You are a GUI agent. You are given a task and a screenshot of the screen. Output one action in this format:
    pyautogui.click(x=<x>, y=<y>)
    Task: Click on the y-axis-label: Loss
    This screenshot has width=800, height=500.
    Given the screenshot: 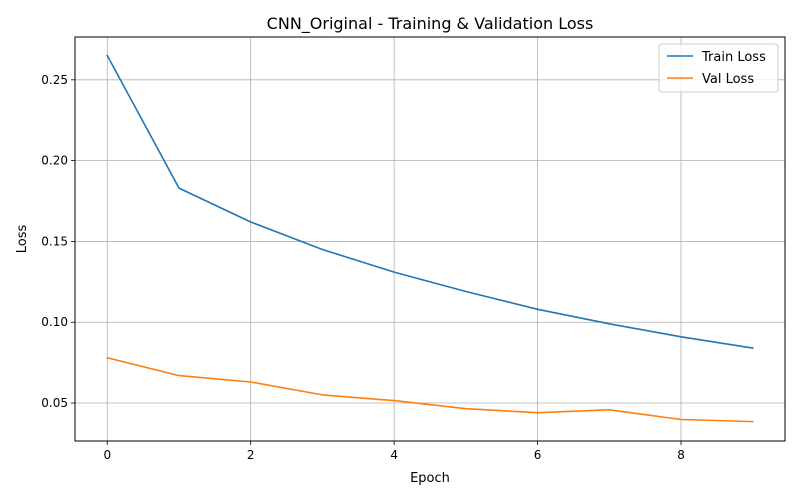 What is the action you would take?
    pyautogui.click(x=22, y=239)
    